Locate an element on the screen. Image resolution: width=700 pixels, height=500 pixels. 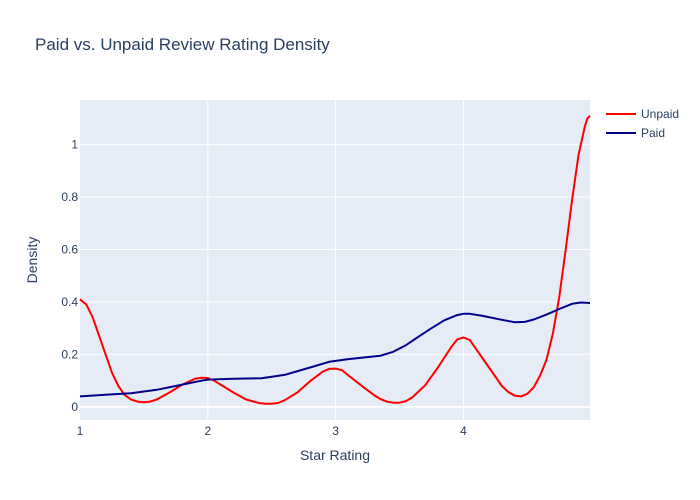
legend-item-paid: Paid is located at coordinates (635, 133).